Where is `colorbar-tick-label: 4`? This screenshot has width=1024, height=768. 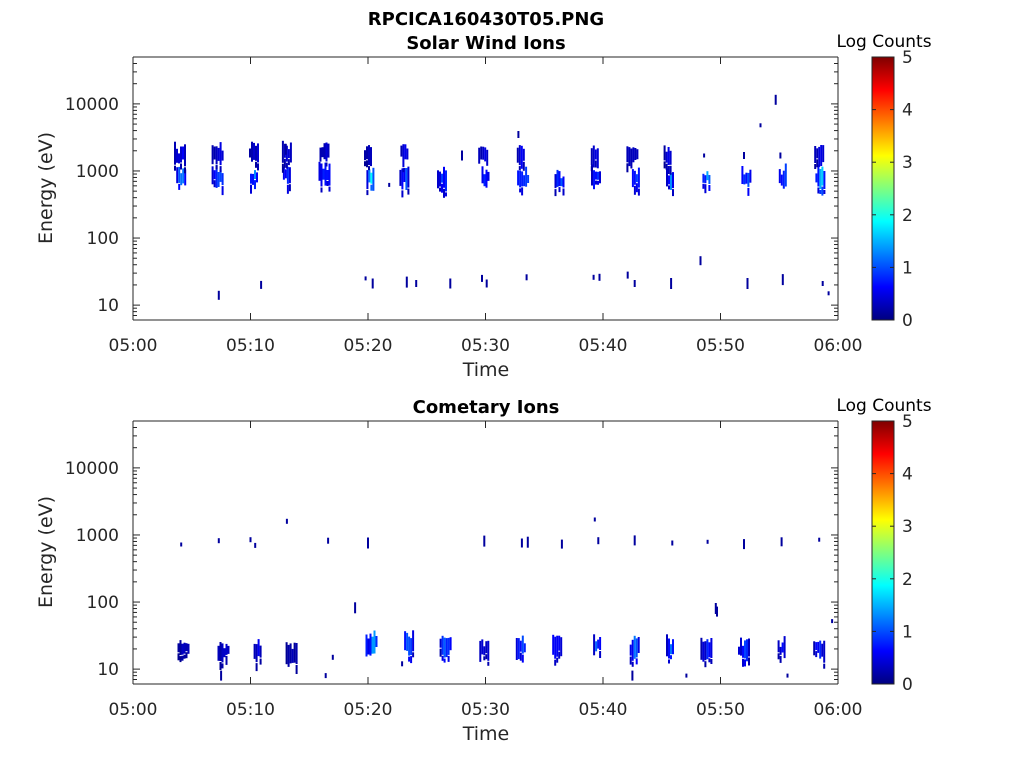 colorbar-tick-label: 4 is located at coordinates (907, 475).